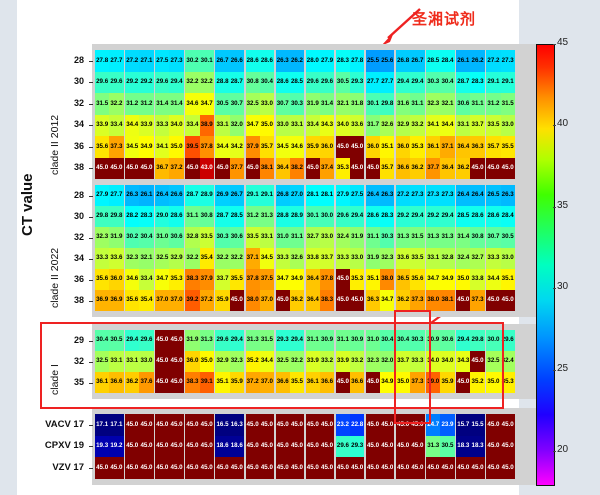  I want to click on heatmap-cell: 34.7, so click(162, 279).